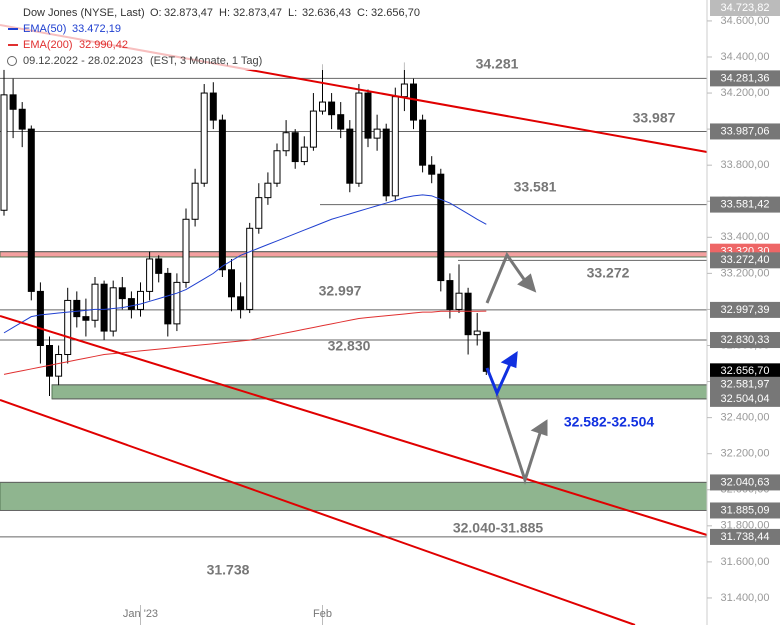 The image size is (780, 625). What do you see at coordinates (745, 310) in the screenshot?
I see `price-tag-label: 32.997,39` at bounding box center [745, 310].